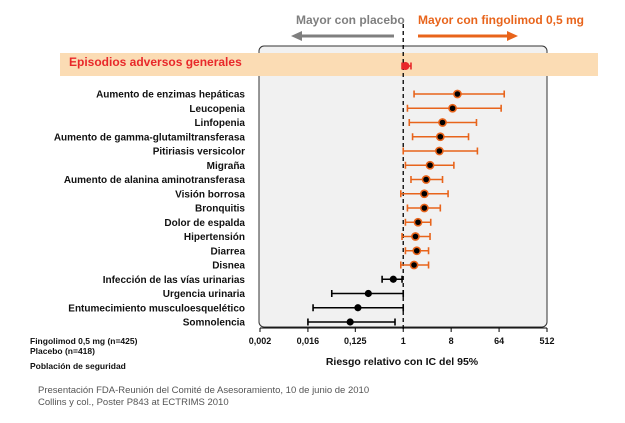  What do you see at coordinates (262, 137) in the screenshot?
I see `forest-row: Aumento de gamma-glutamiltransferasa` at bounding box center [262, 137].